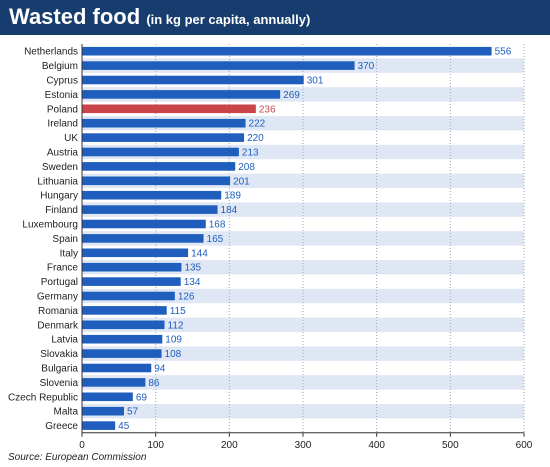 This screenshot has height=467, width=550. I want to click on data-label: 135, so click(192, 268).